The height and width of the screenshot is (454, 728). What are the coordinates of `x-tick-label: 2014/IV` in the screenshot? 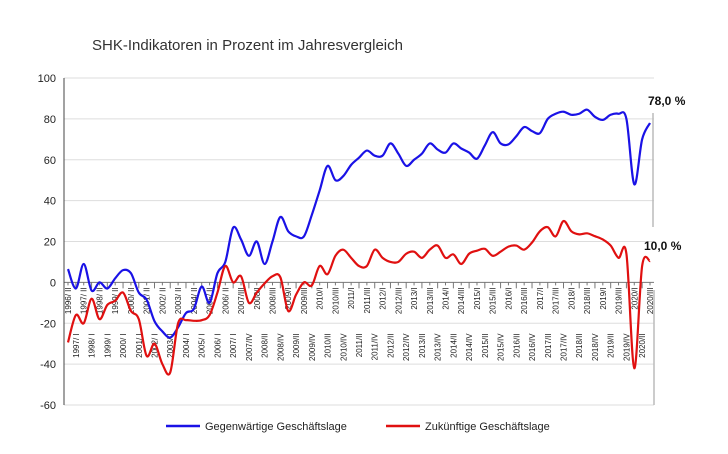 It's located at (469, 347).